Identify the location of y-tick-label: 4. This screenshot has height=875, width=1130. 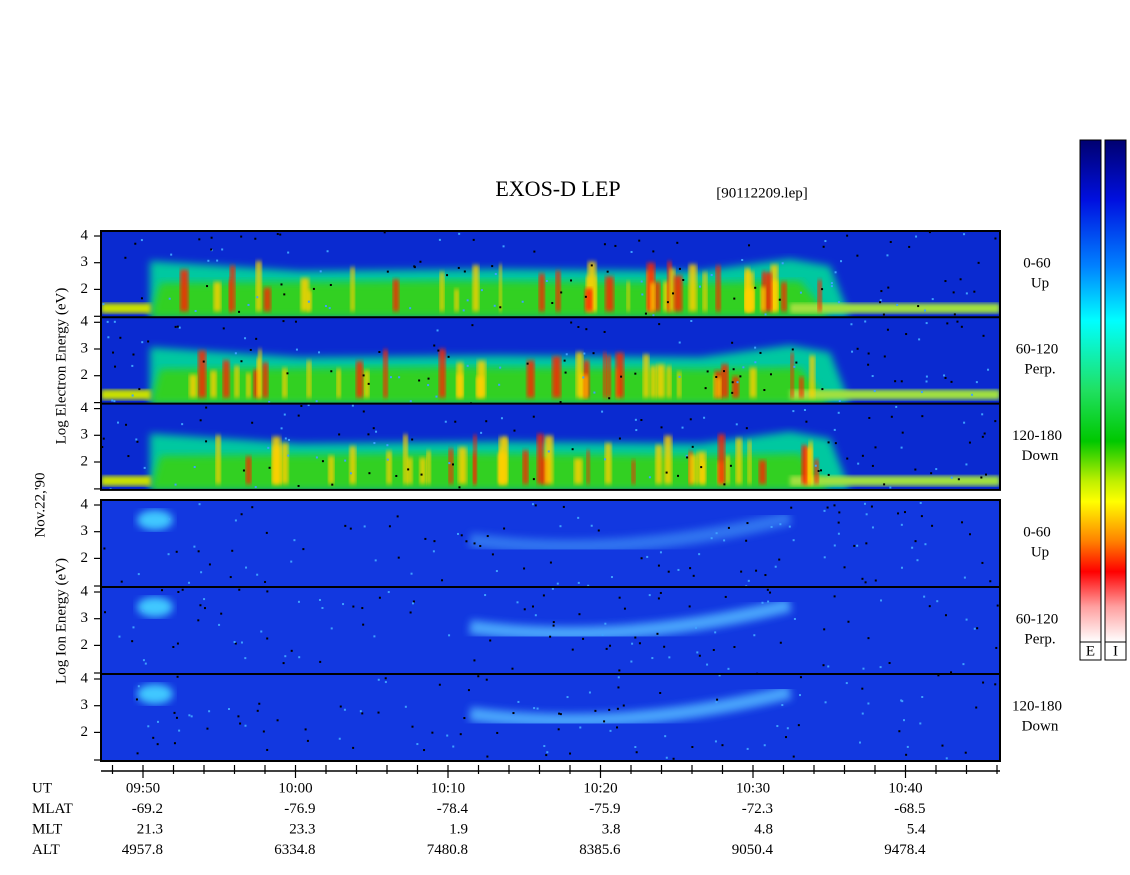
(85, 678).